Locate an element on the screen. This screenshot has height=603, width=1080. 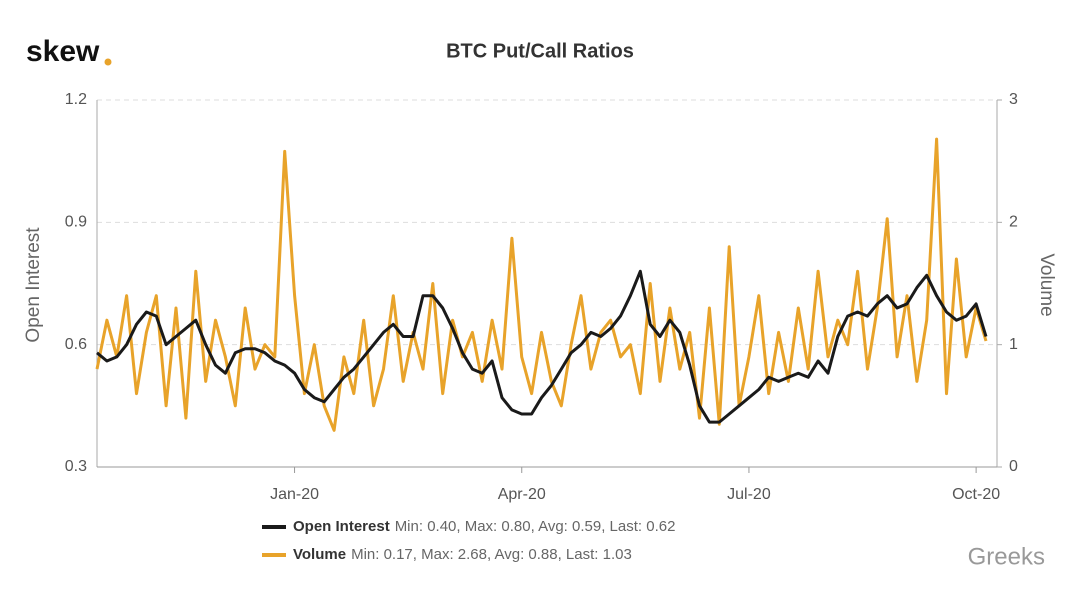
watermark: Greeks is located at coordinates (1006, 556).